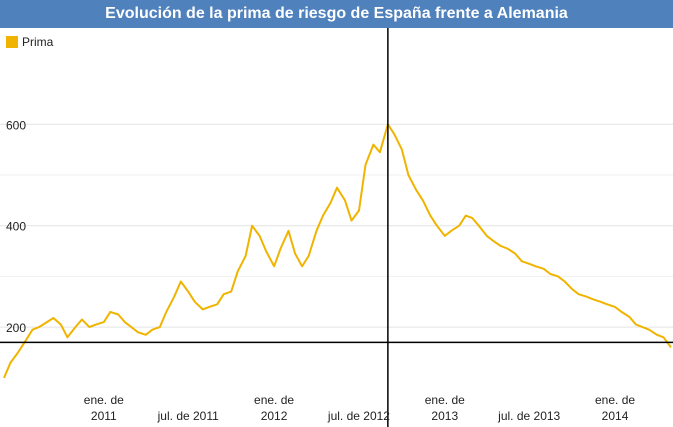 The height and width of the screenshot is (427, 673). I want to click on x-tick-label-2011-07-01: jul. de 2011, so click(188, 416).